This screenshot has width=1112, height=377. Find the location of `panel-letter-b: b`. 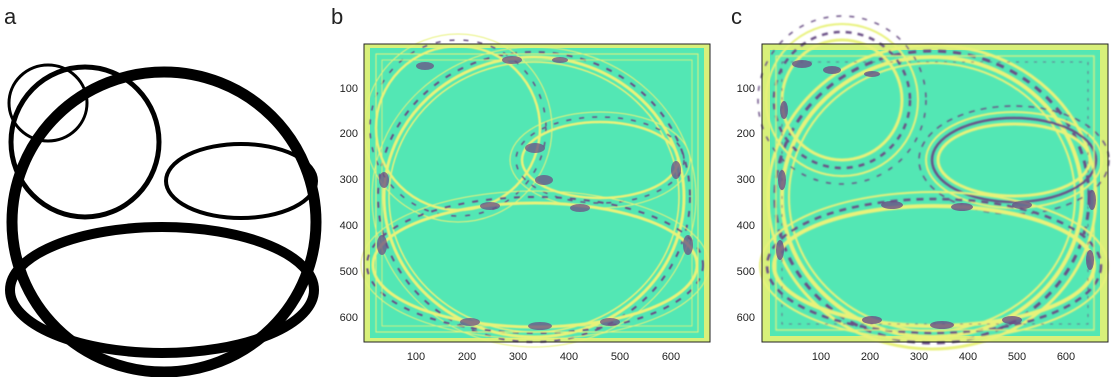

panel-letter-b: b is located at coordinates (337, 16).